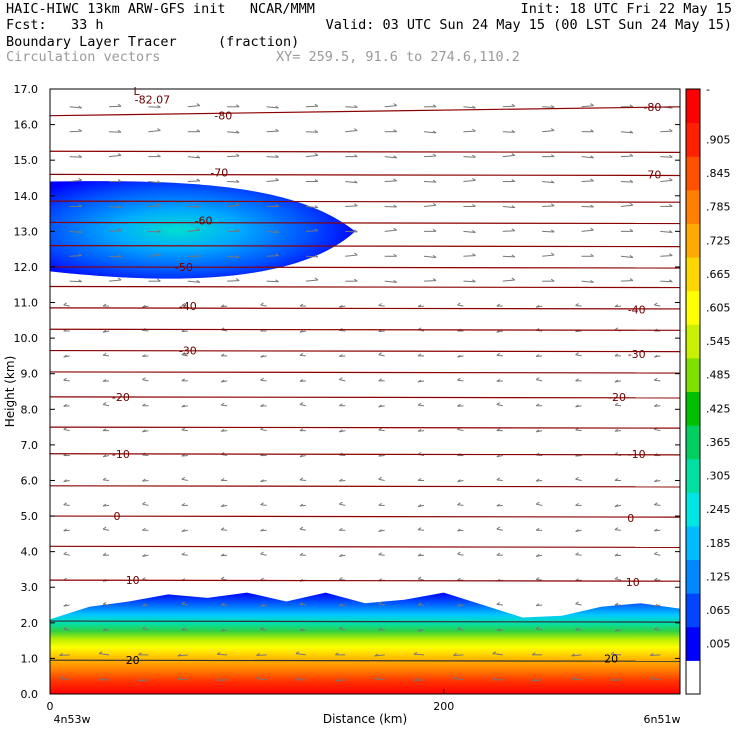 Image resolution: width=740 pixels, height=740 pixels. Describe the element at coordinates (204, 221) in the screenshot. I see `isotherm-label: -60` at that location.